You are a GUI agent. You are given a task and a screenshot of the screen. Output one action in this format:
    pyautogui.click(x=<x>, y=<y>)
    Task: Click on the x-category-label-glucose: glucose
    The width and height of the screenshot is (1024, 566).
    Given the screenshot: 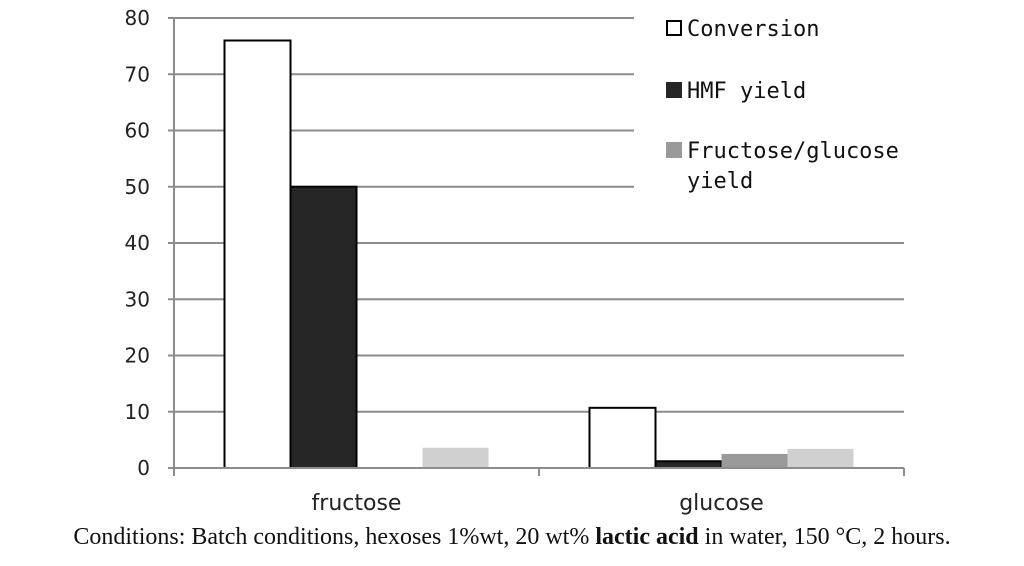 What is the action you would take?
    pyautogui.click(x=721, y=503)
    